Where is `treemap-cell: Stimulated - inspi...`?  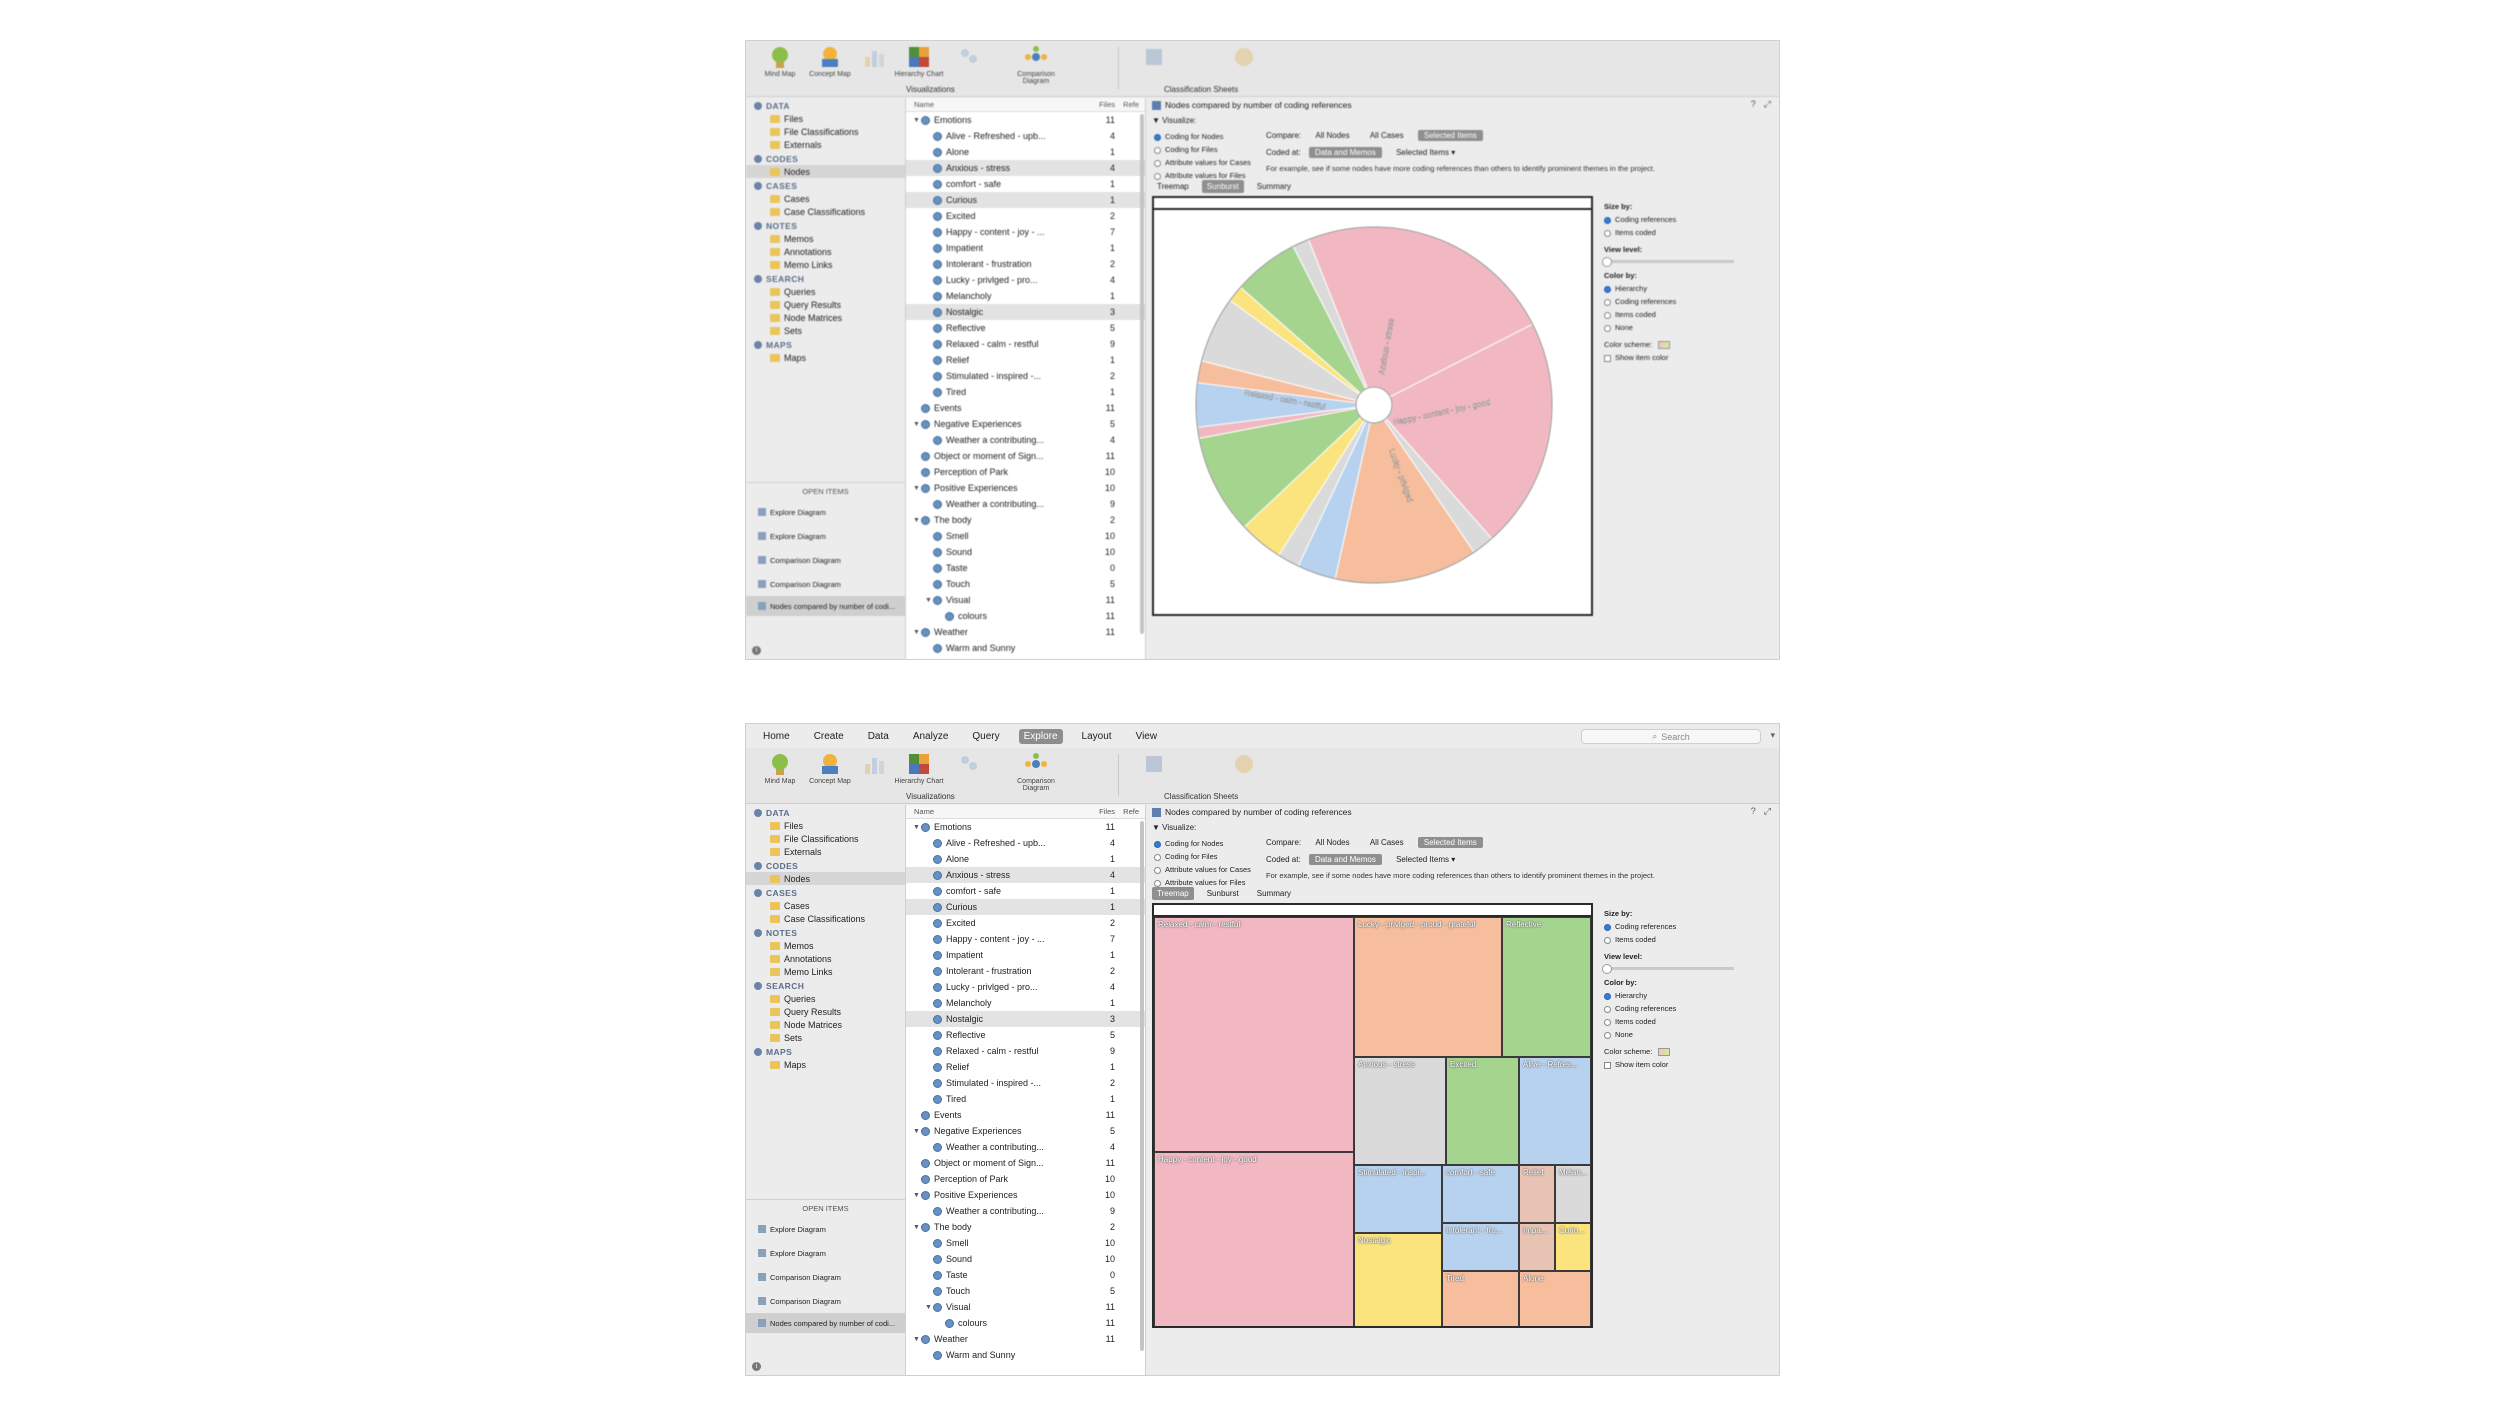 treemap-cell: Stimulated - inspi... is located at coordinates (1398, 1199).